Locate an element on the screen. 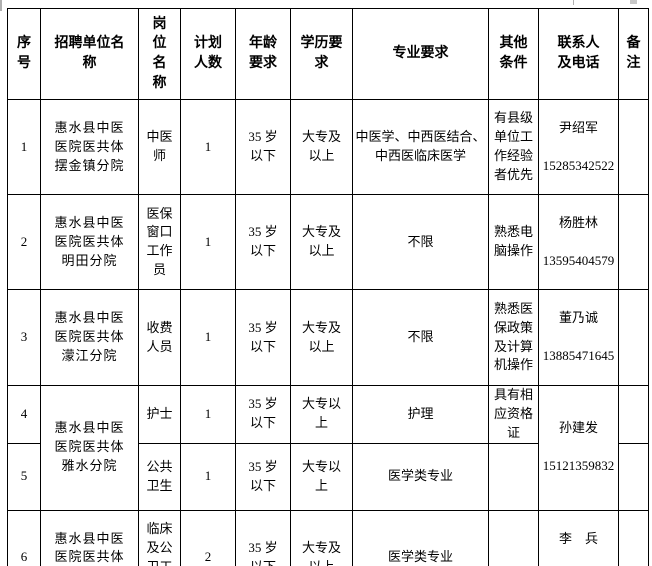 This screenshot has height=566, width=652. cell-position: 医保 窗口 工作 员 is located at coordinates (159, 242).